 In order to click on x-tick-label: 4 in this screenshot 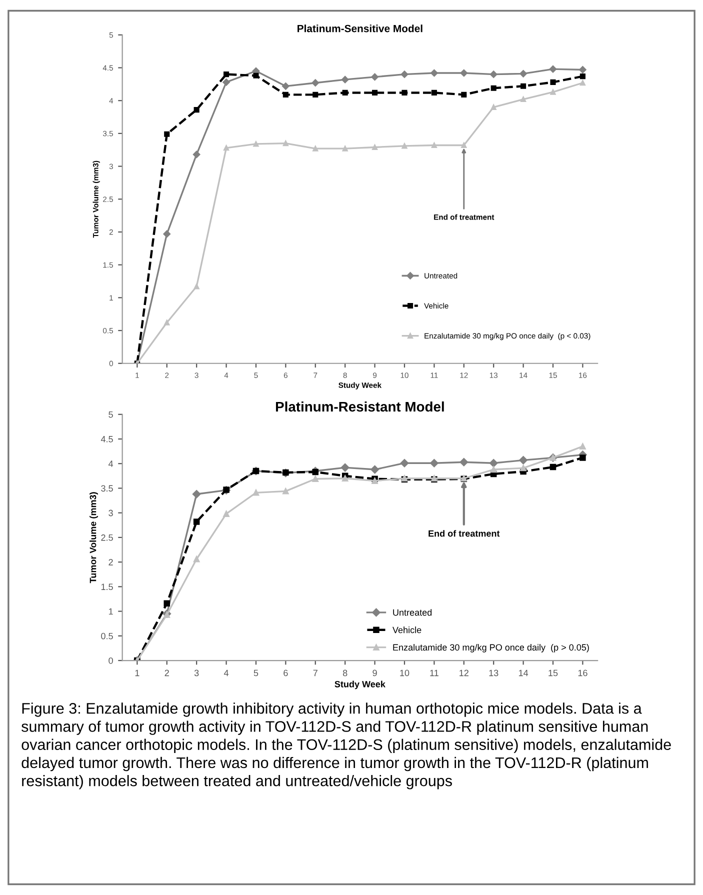, I will do `click(226, 673)`.